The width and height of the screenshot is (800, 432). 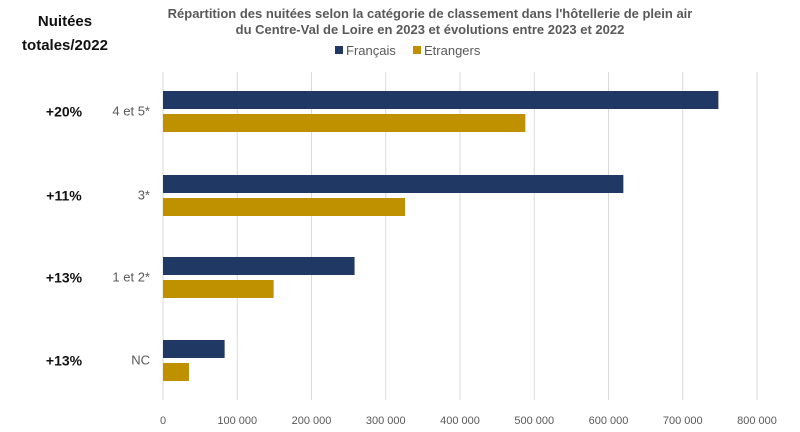 I want to click on category-label: NC, so click(x=140, y=360).